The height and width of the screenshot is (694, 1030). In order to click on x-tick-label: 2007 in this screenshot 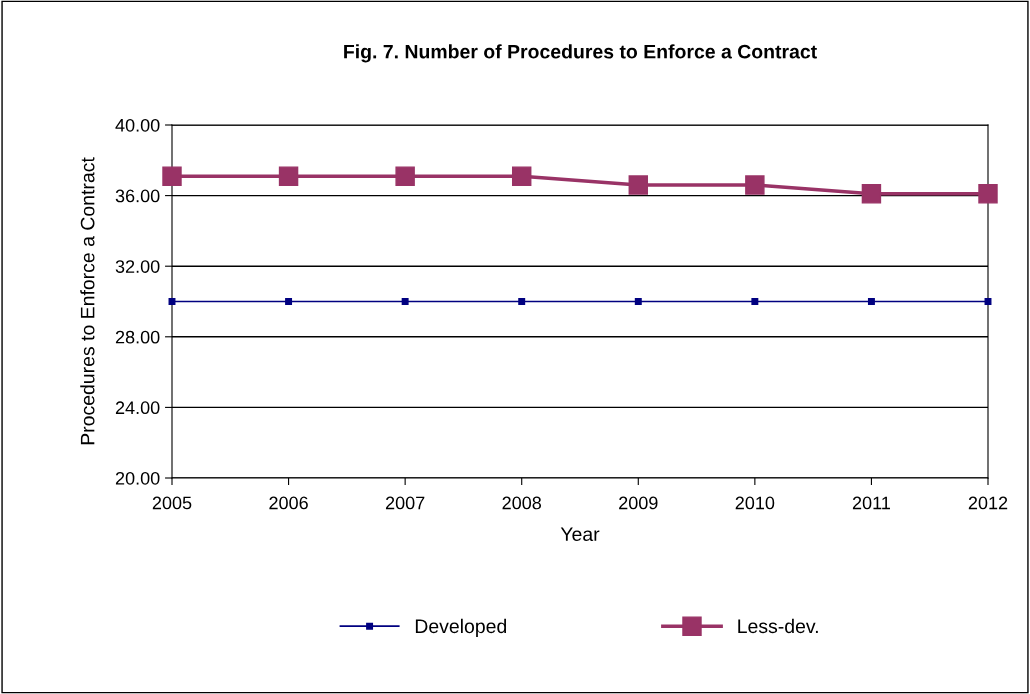, I will do `click(405, 503)`.